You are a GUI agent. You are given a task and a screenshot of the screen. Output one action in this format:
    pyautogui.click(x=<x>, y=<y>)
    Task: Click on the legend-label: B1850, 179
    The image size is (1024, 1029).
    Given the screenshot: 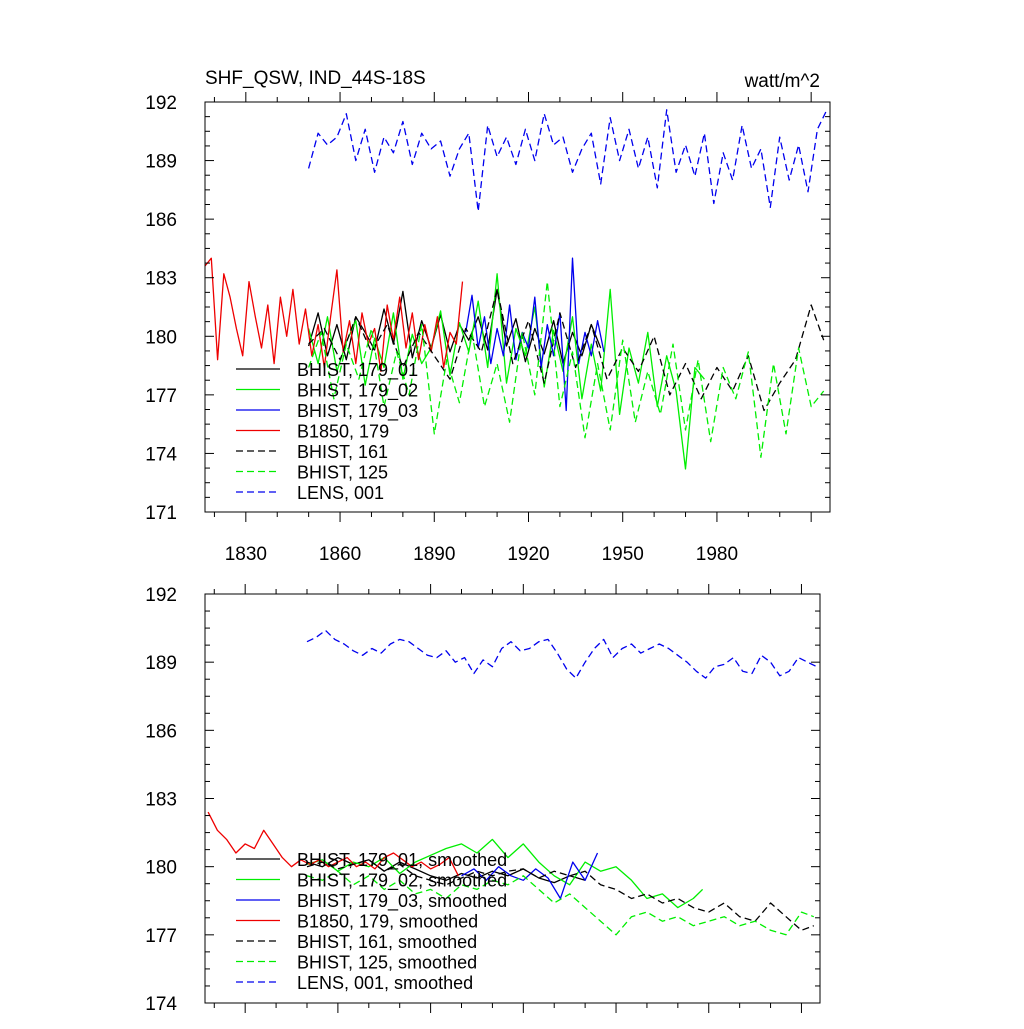 What is the action you would take?
    pyautogui.click(x=343, y=432)
    